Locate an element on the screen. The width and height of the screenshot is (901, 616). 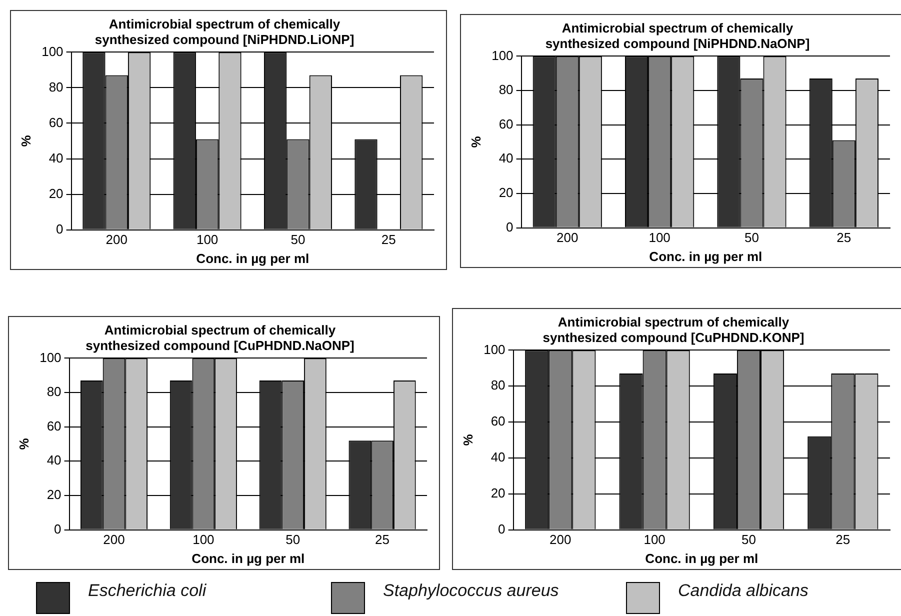
legend-label: Candida albicans is located at coordinates (743, 591).